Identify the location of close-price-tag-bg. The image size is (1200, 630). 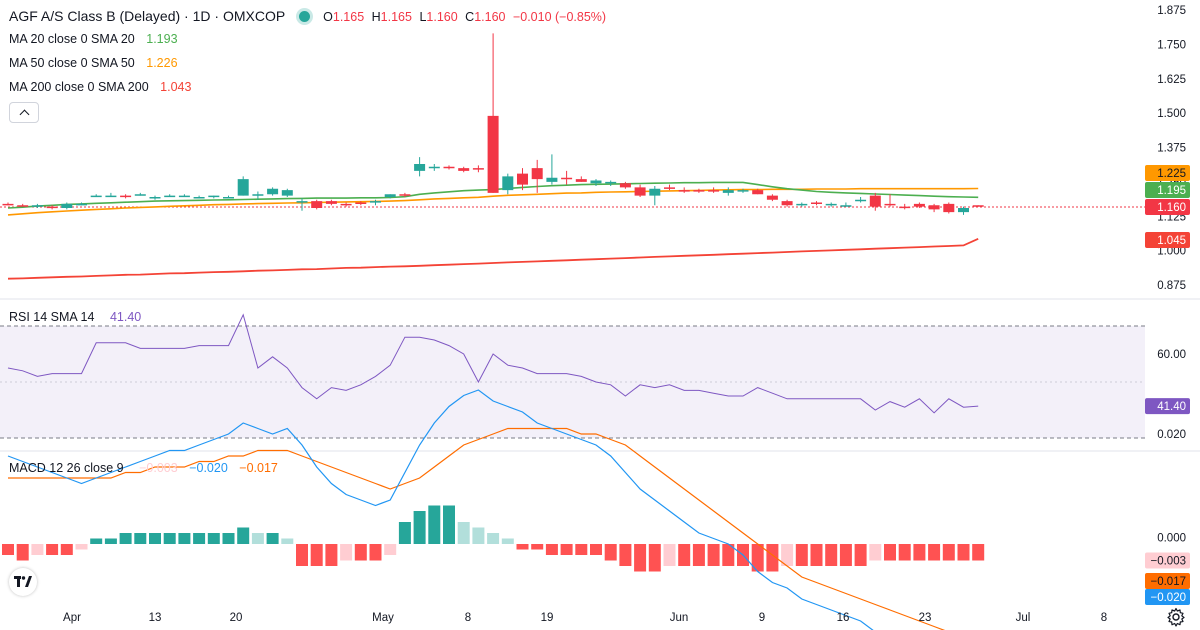
(1167, 207).